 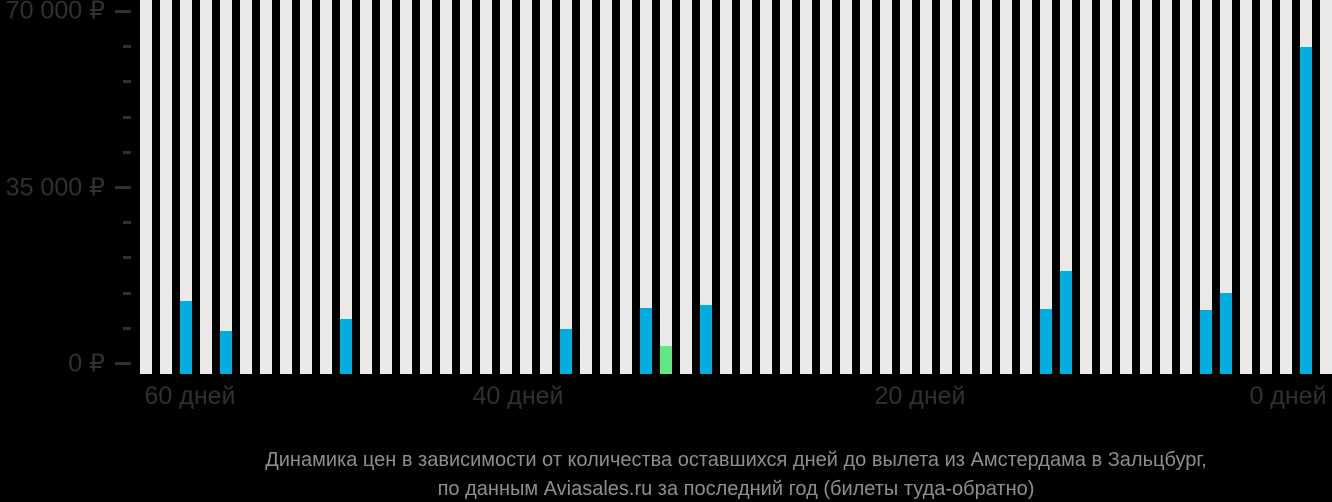 I want to click on price-bar-60-days, so click(x=186, y=337).